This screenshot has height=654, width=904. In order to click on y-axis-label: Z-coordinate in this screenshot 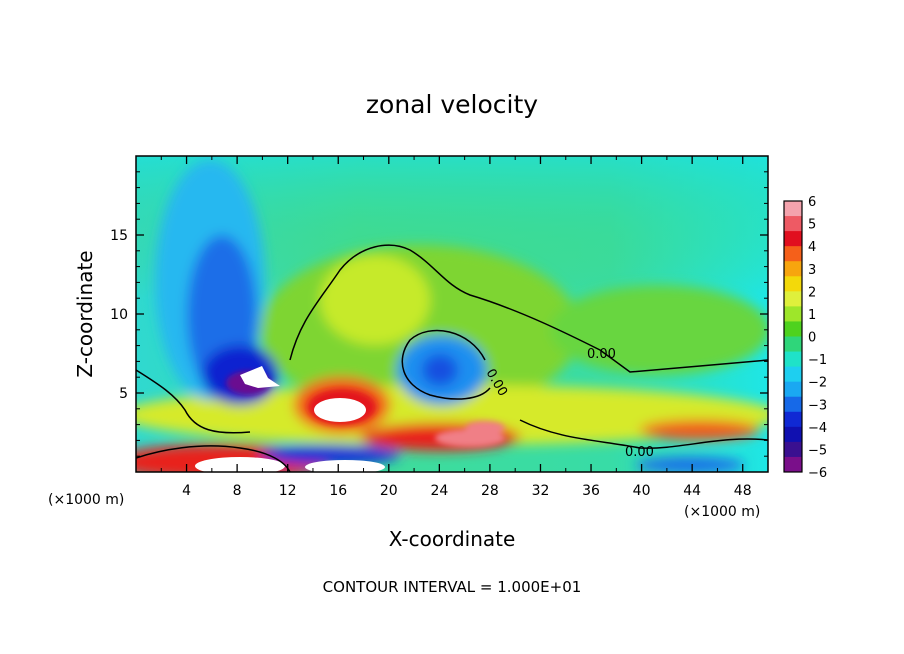, I will do `click(85, 313)`.